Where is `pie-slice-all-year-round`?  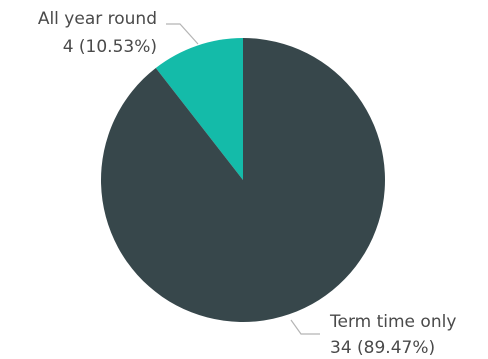
pie-slice-all-year-round is located at coordinates (199, 109).